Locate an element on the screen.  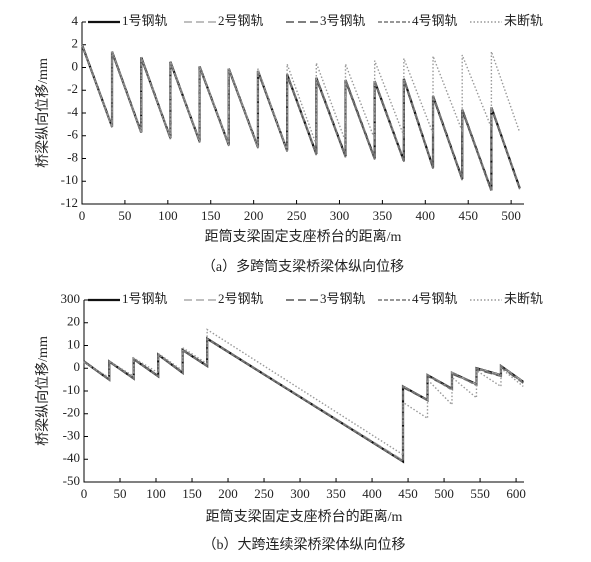
y-tick-label: -2 is located at coordinates (72, 88).